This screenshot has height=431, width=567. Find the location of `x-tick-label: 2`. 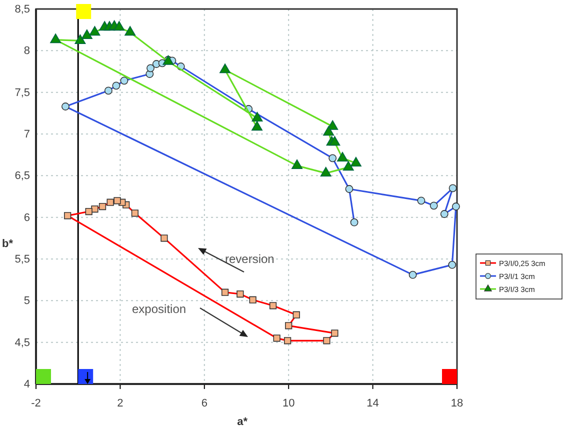

x-tick-label: 2 is located at coordinates (120, 403).